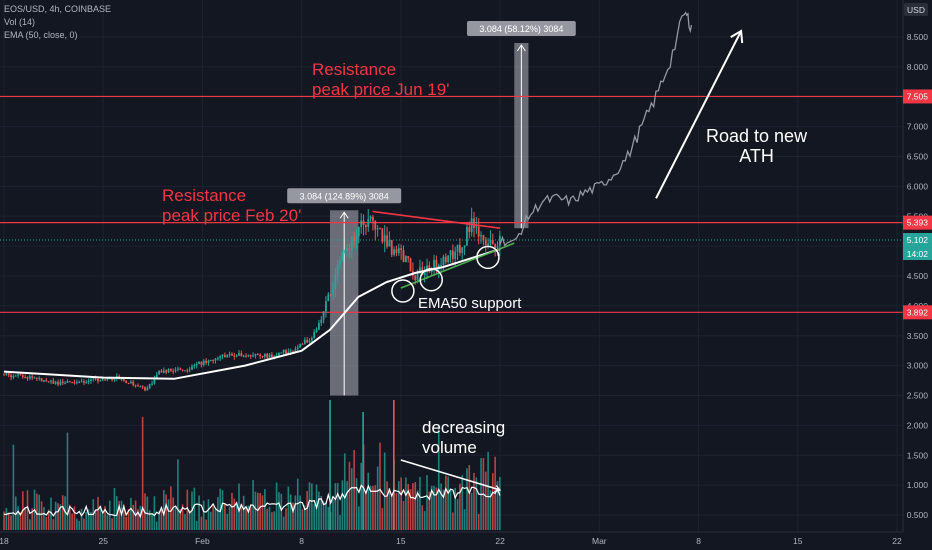 The image size is (932, 550). Describe the element at coordinates (470, 303) in the screenshot. I see `ema50-support-annotation: EMA50 support` at that location.